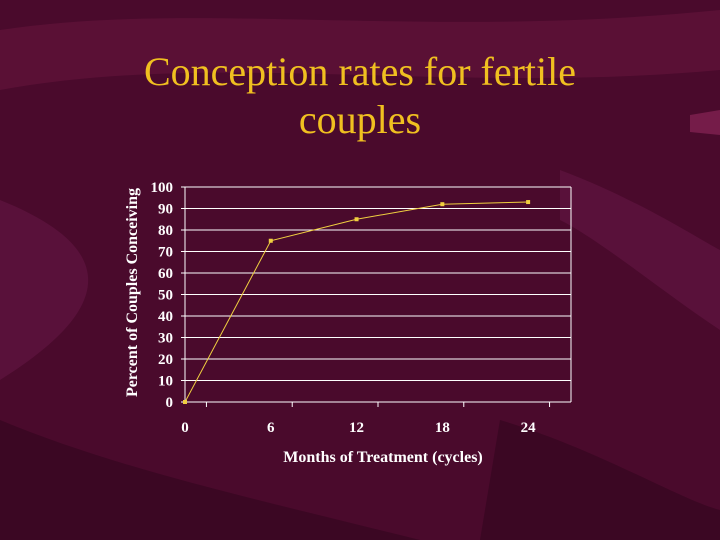 The width and height of the screenshot is (720, 540). What do you see at coordinates (383, 457) in the screenshot?
I see `x-axis-label: Months of Treatment (cycles)` at bounding box center [383, 457].